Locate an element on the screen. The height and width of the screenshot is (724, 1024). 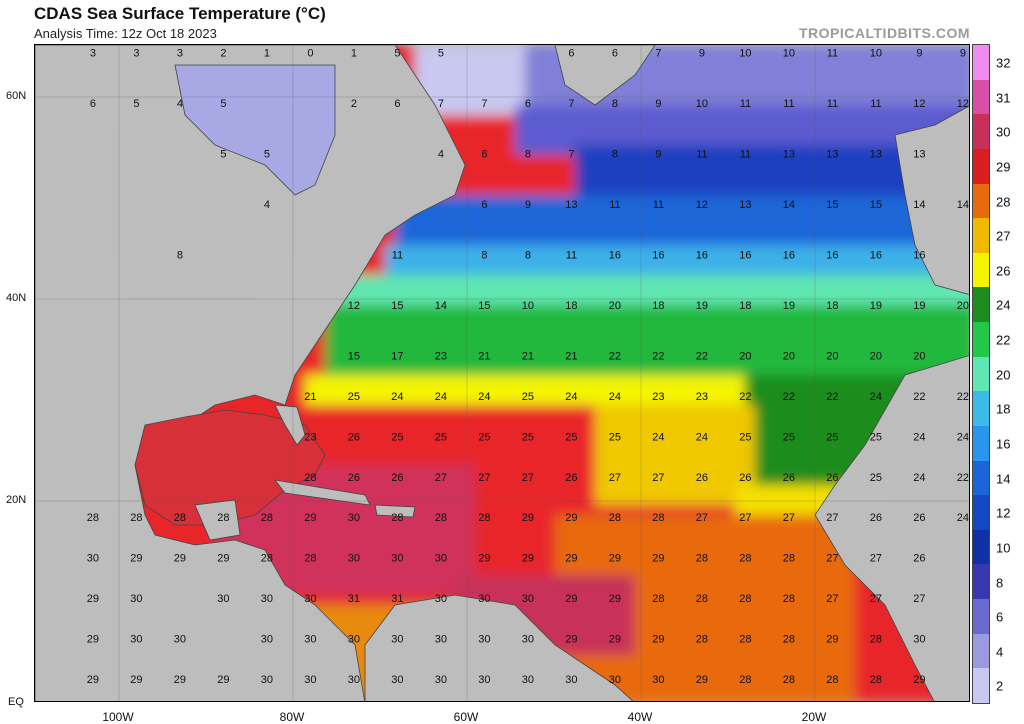
sst-value-label: 19 is located at coordinates (789, 306).